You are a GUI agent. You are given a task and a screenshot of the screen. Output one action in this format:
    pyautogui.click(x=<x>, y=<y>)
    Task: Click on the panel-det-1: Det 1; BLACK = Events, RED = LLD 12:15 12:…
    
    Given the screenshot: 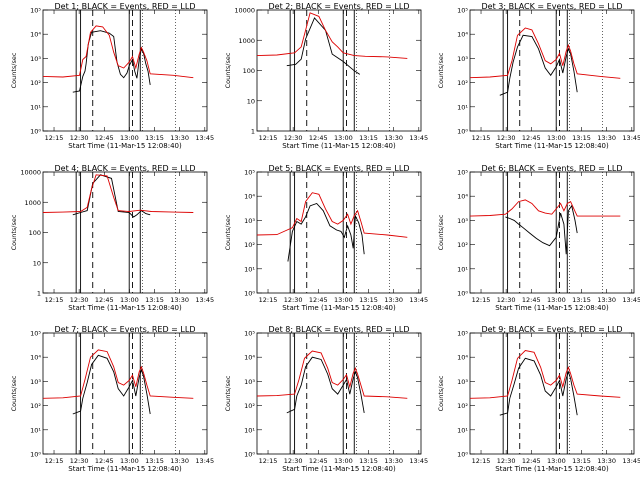 What is the action you would take?
    pyautogui.click(x=112, y=76)
    